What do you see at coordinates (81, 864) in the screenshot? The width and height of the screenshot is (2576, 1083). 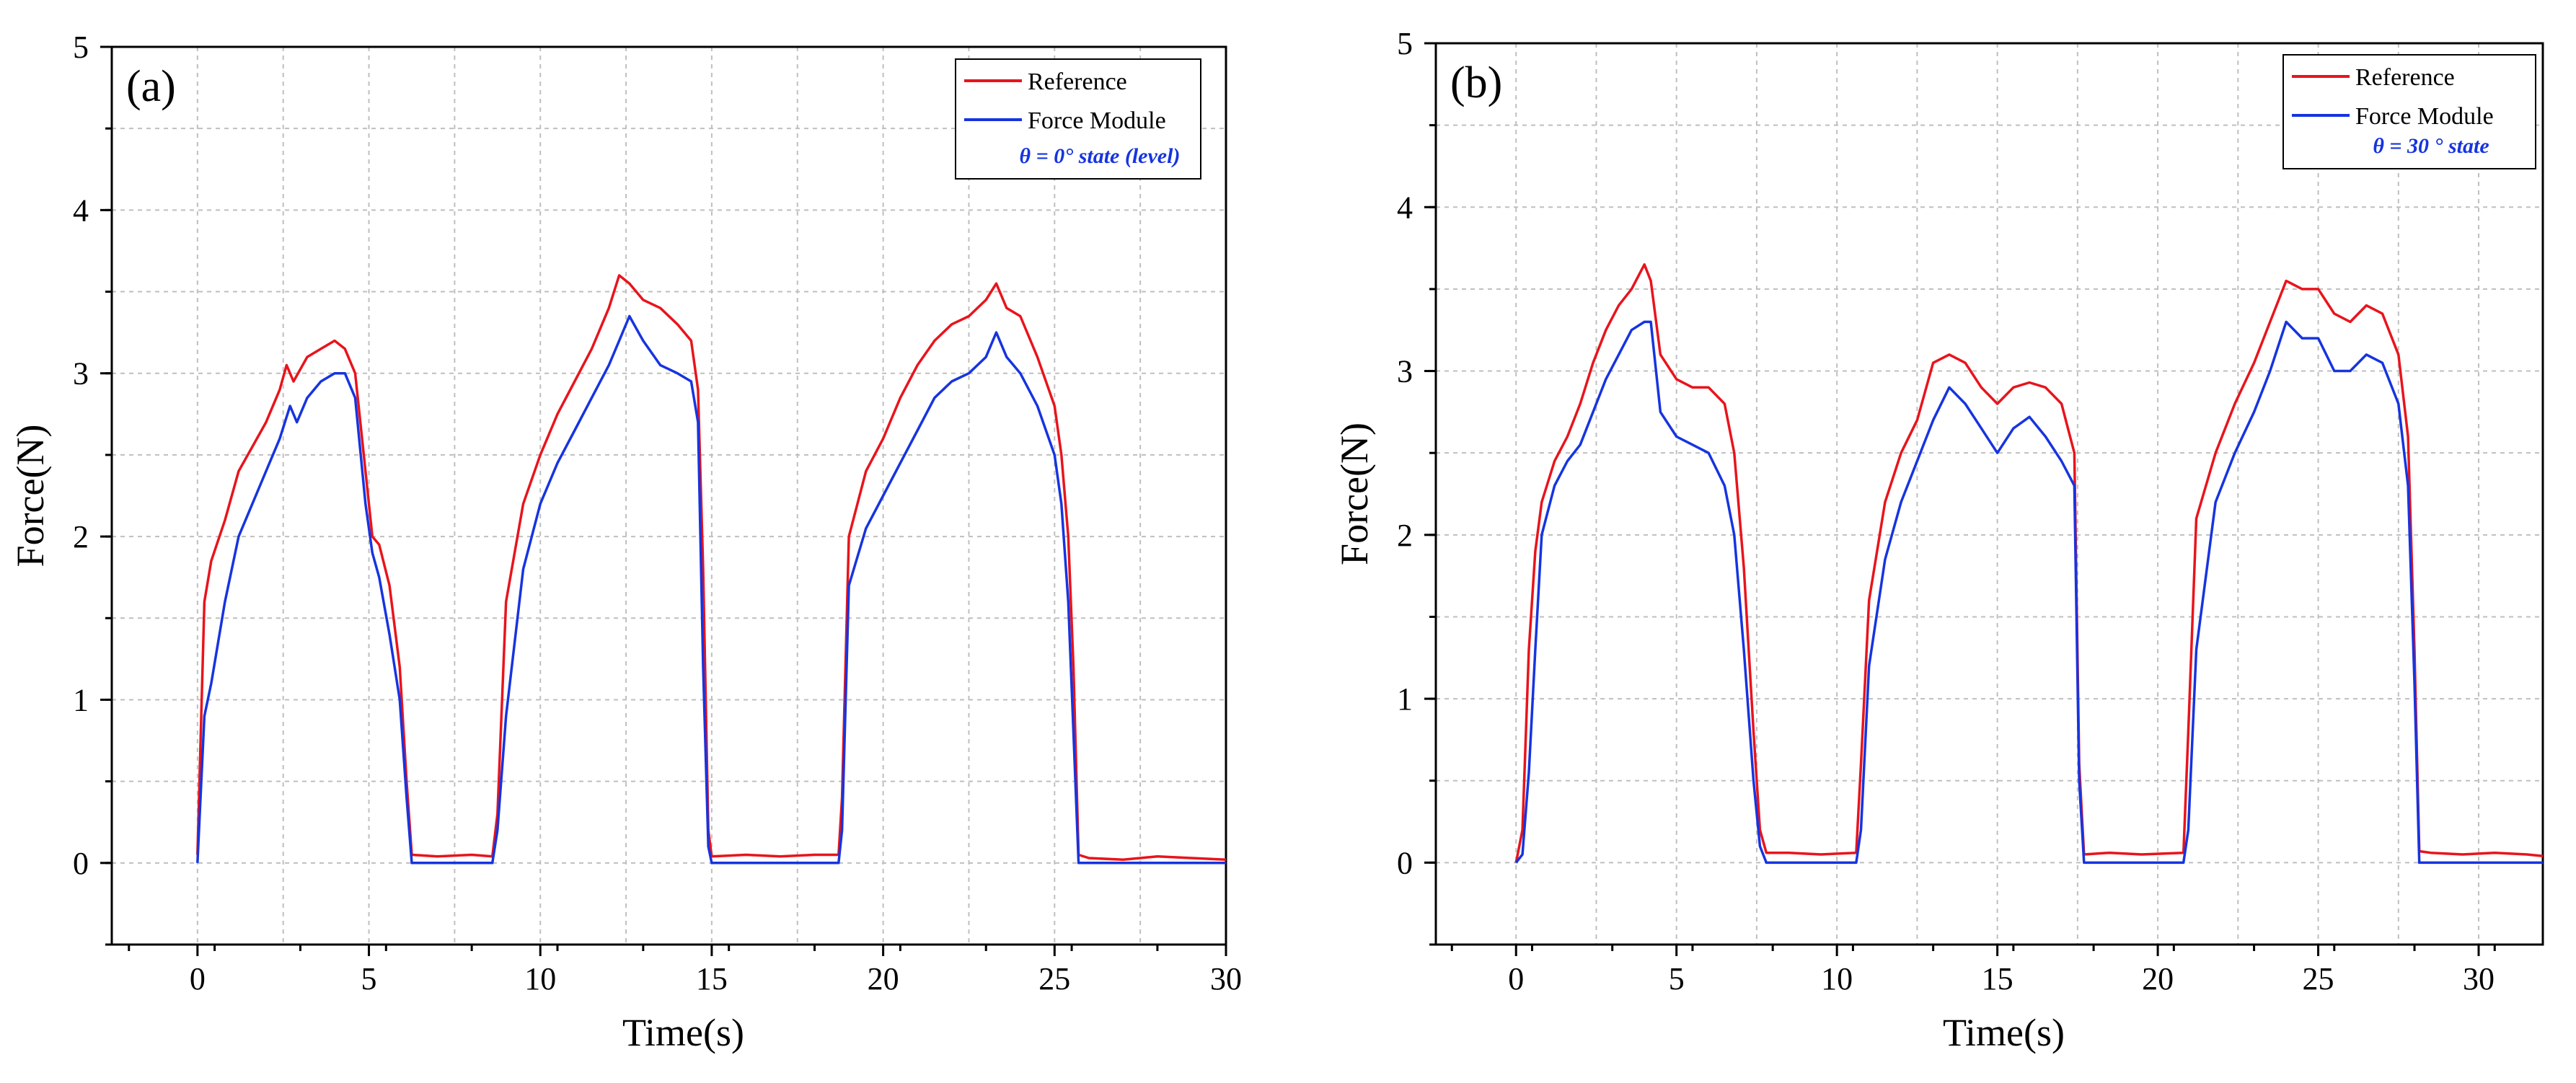 I see `chart-a-y-tick-label: 0` at bounding box center [81, 864].